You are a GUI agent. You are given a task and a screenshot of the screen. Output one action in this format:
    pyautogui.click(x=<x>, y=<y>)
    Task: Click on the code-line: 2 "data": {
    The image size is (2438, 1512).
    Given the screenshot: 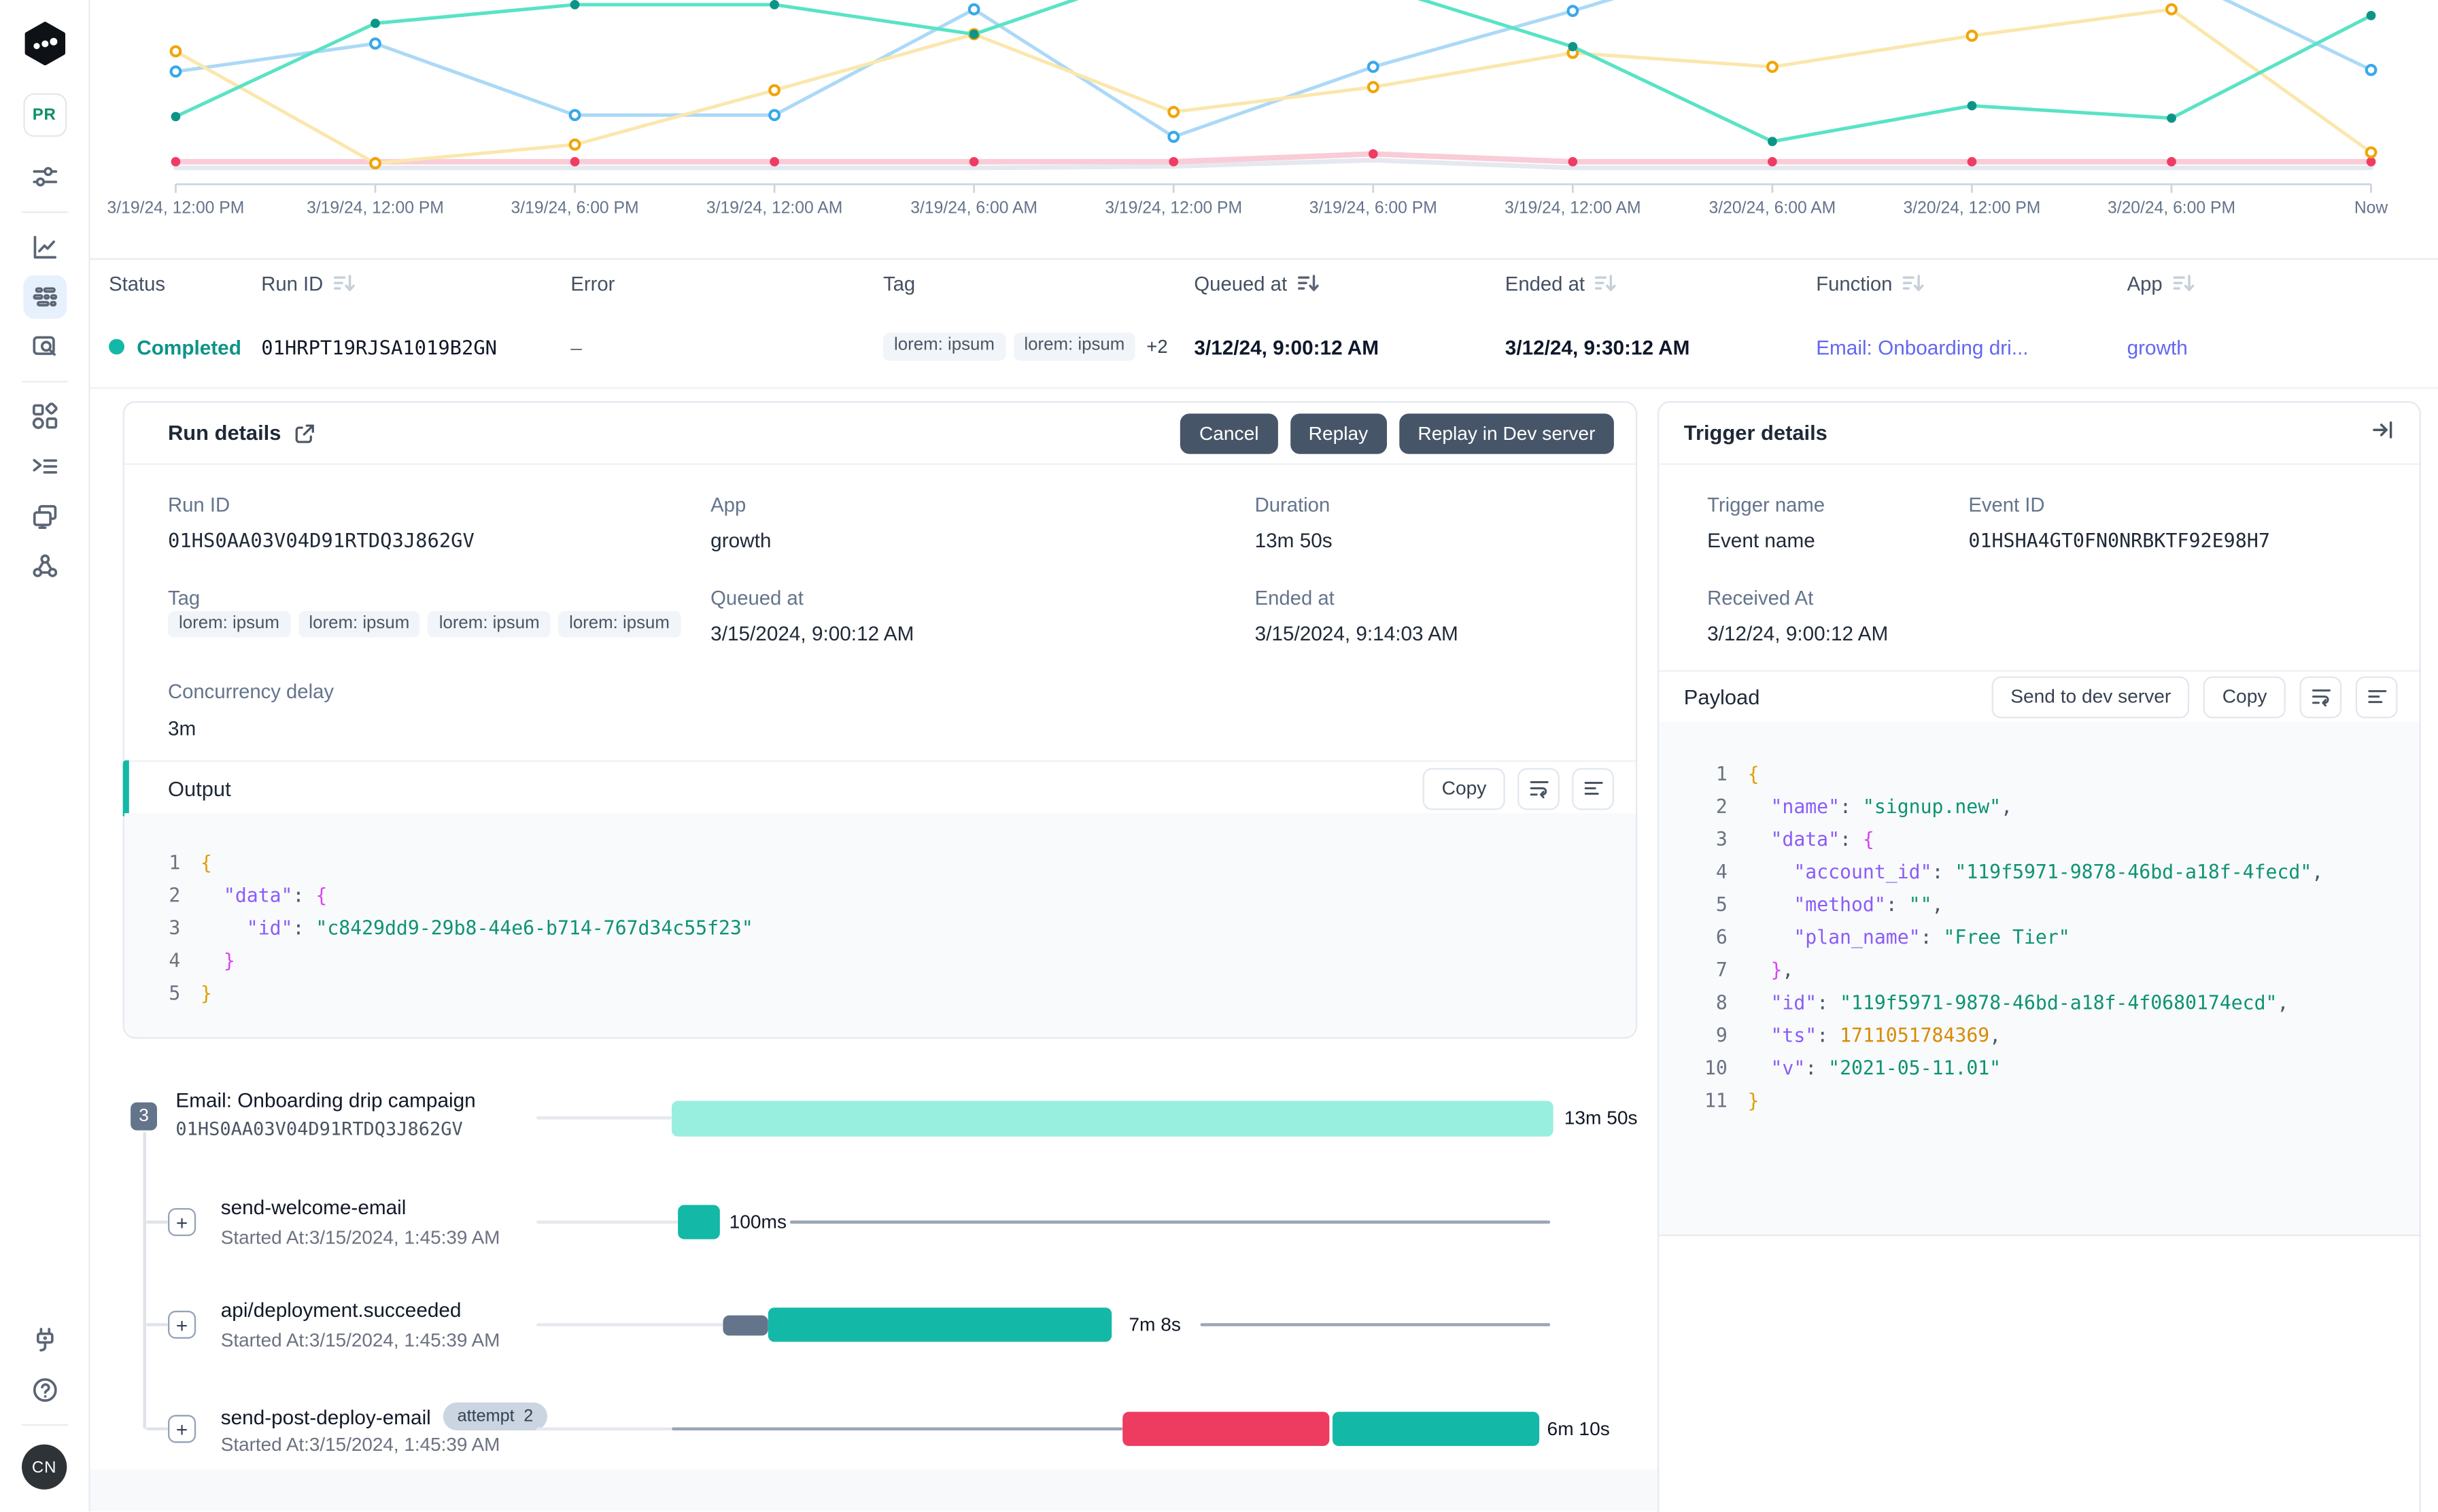 What is the action you would take?
    pyautogui.click(x=902, y=896)
    